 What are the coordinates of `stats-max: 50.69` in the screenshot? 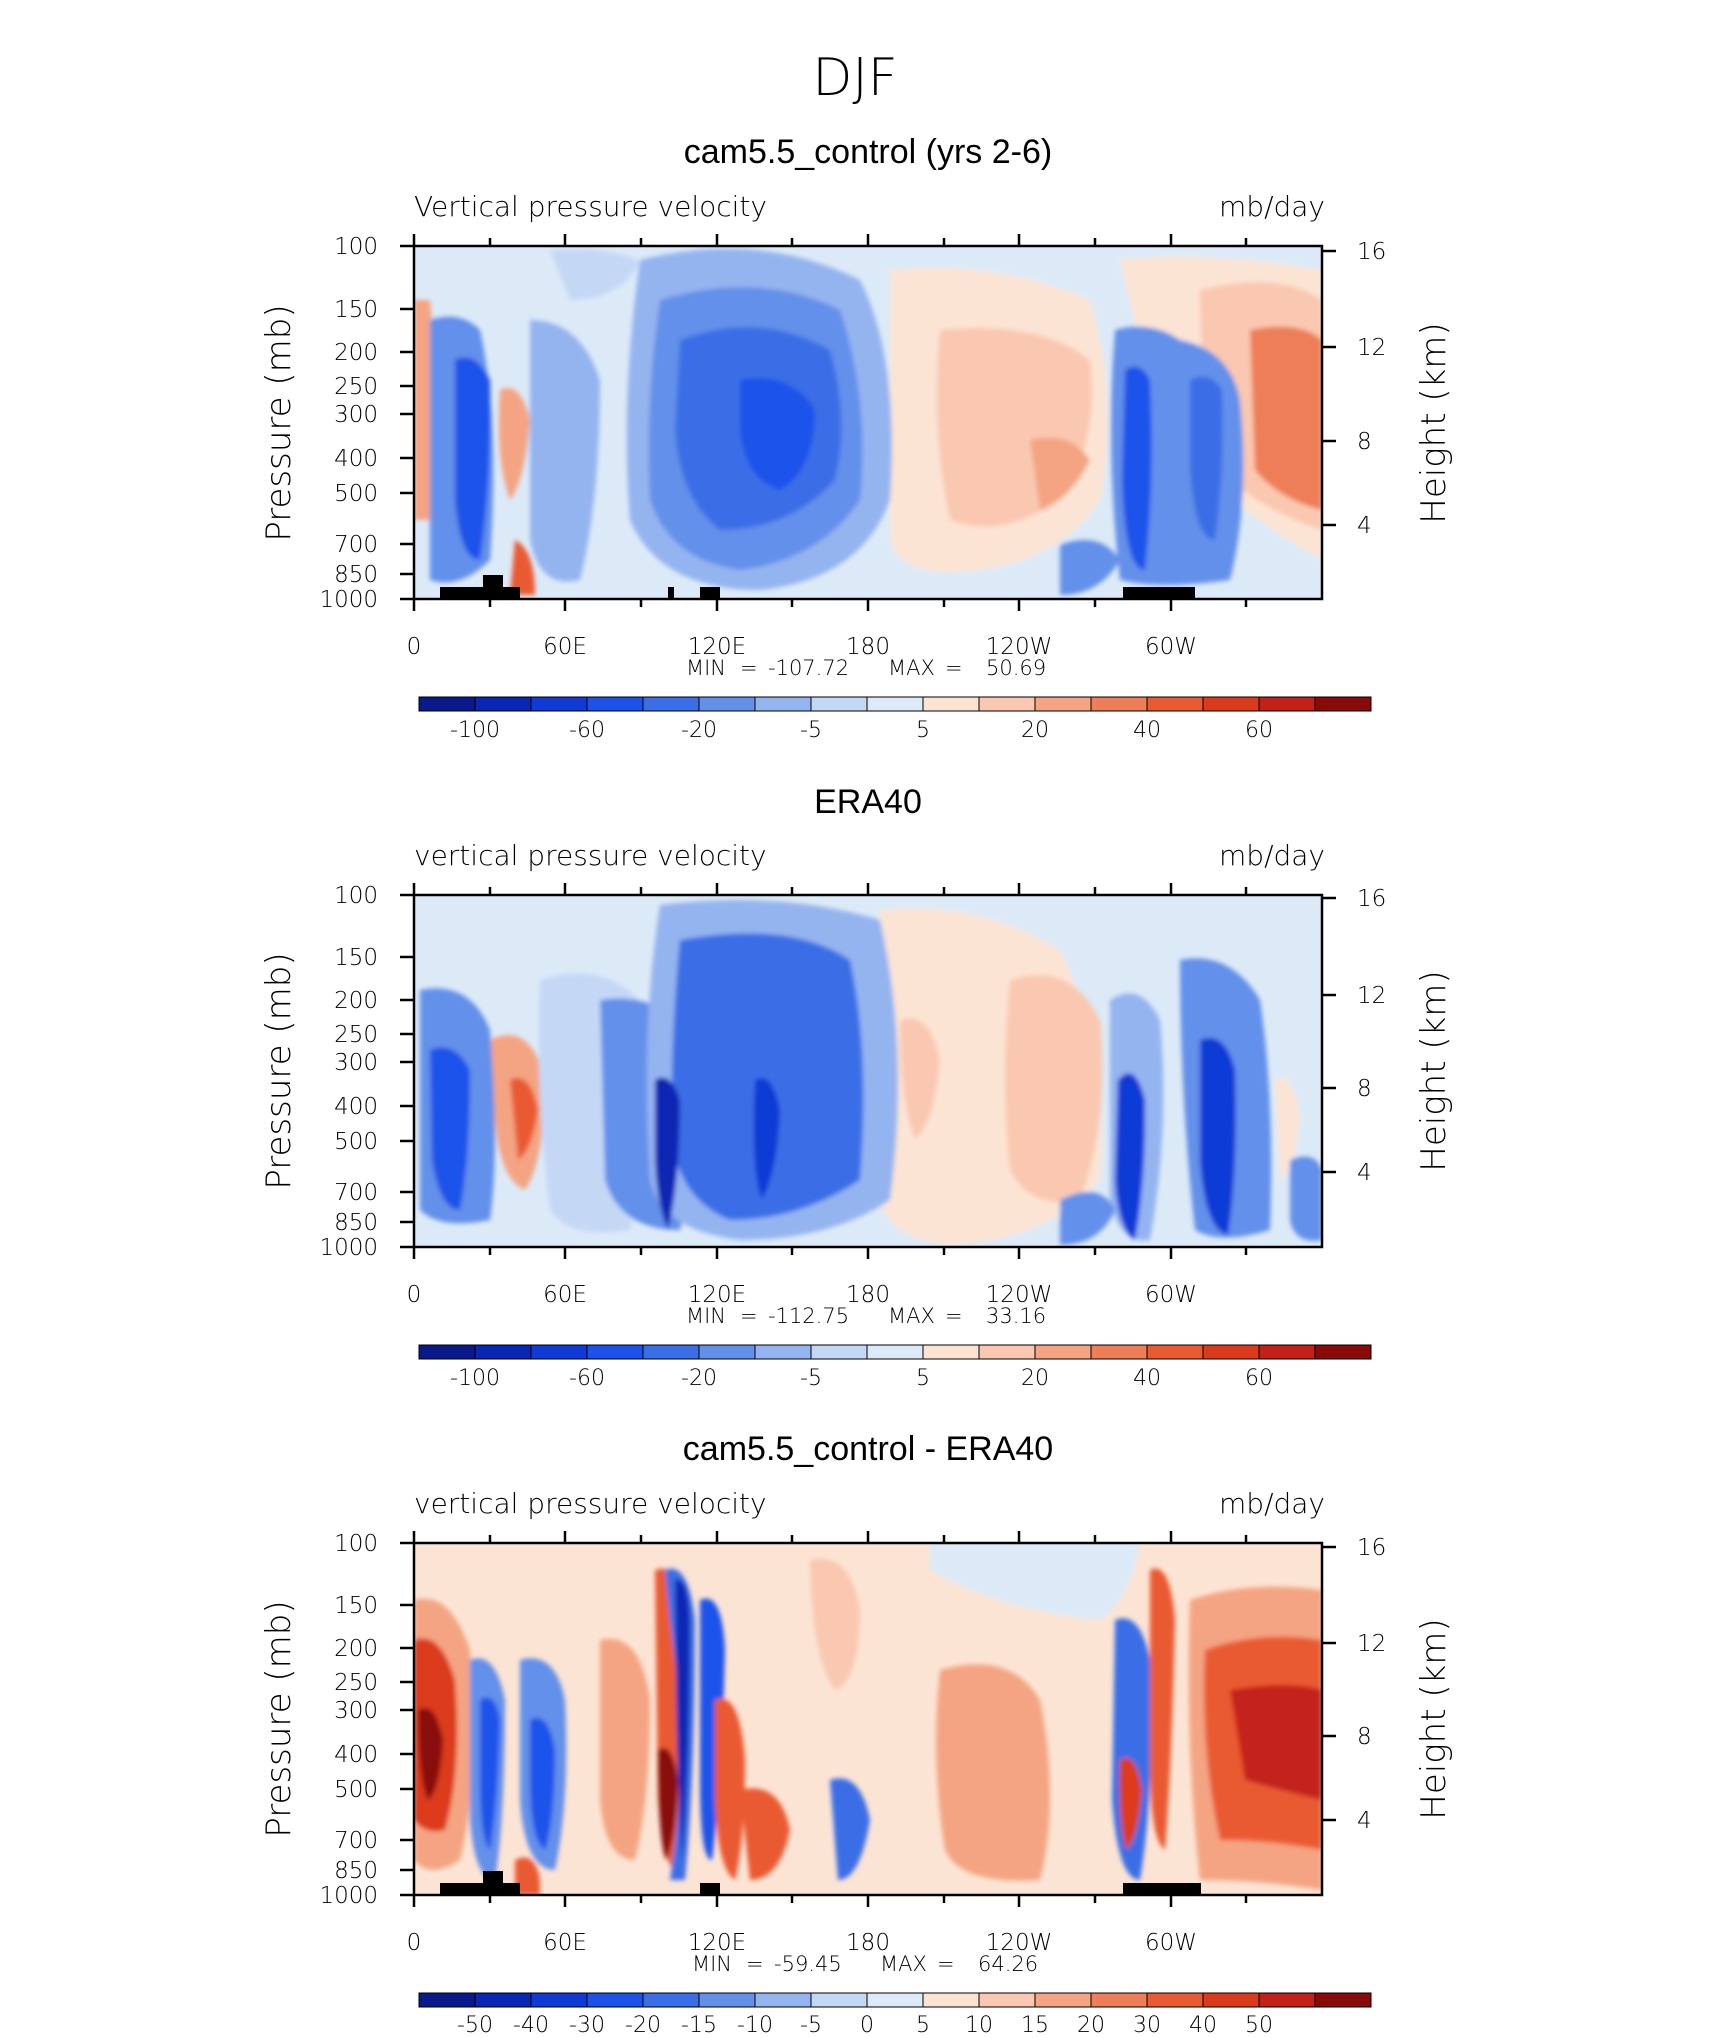 It's located at (1016, 668).